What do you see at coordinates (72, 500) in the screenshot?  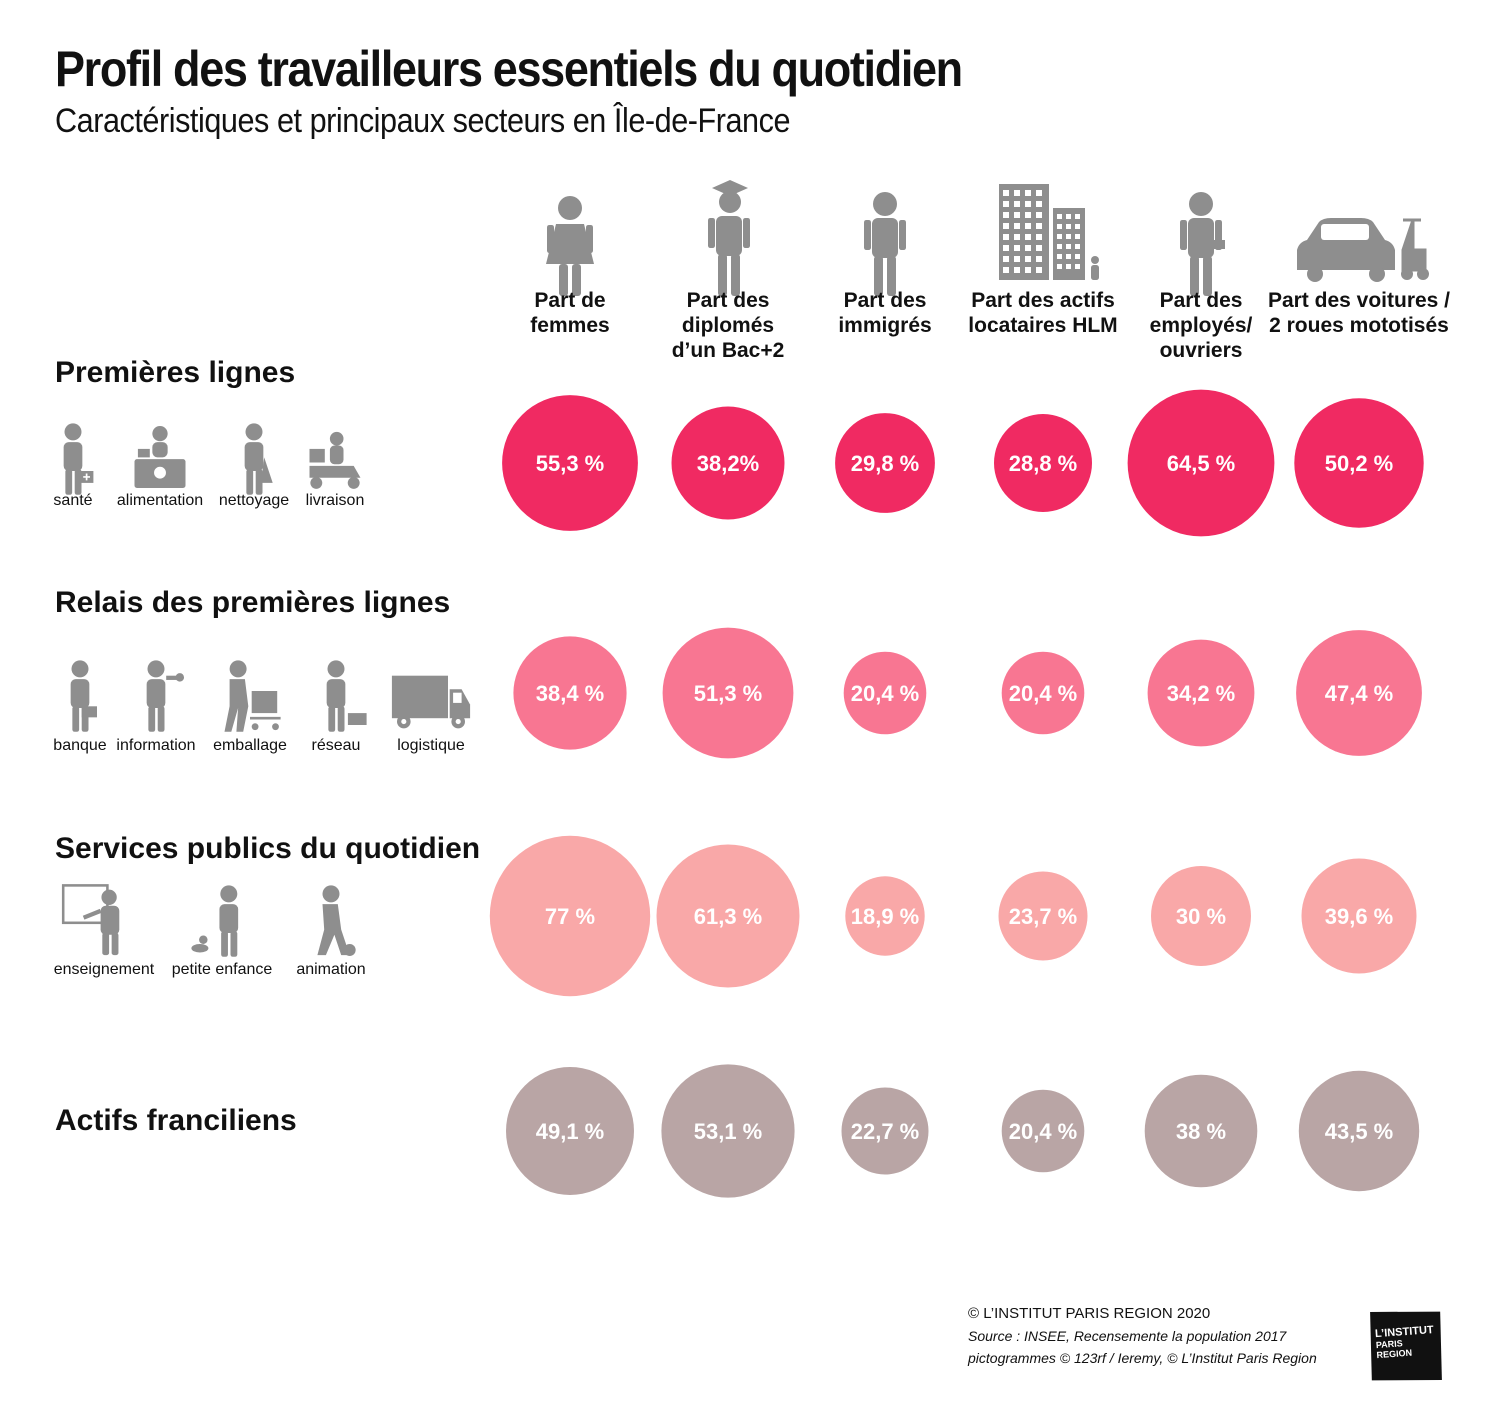 I see `sector-label: santé` at bounding box center [72, 500].